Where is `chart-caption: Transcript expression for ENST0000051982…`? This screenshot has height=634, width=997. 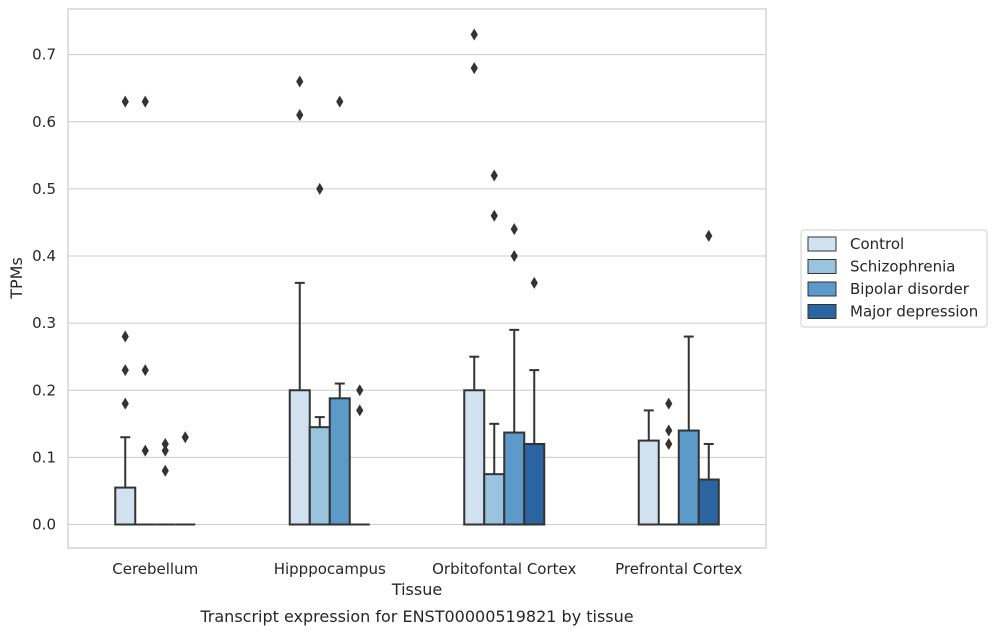 chart-caption: Transcript expression for ENST0000051982… is located at coordinates (416, 616).